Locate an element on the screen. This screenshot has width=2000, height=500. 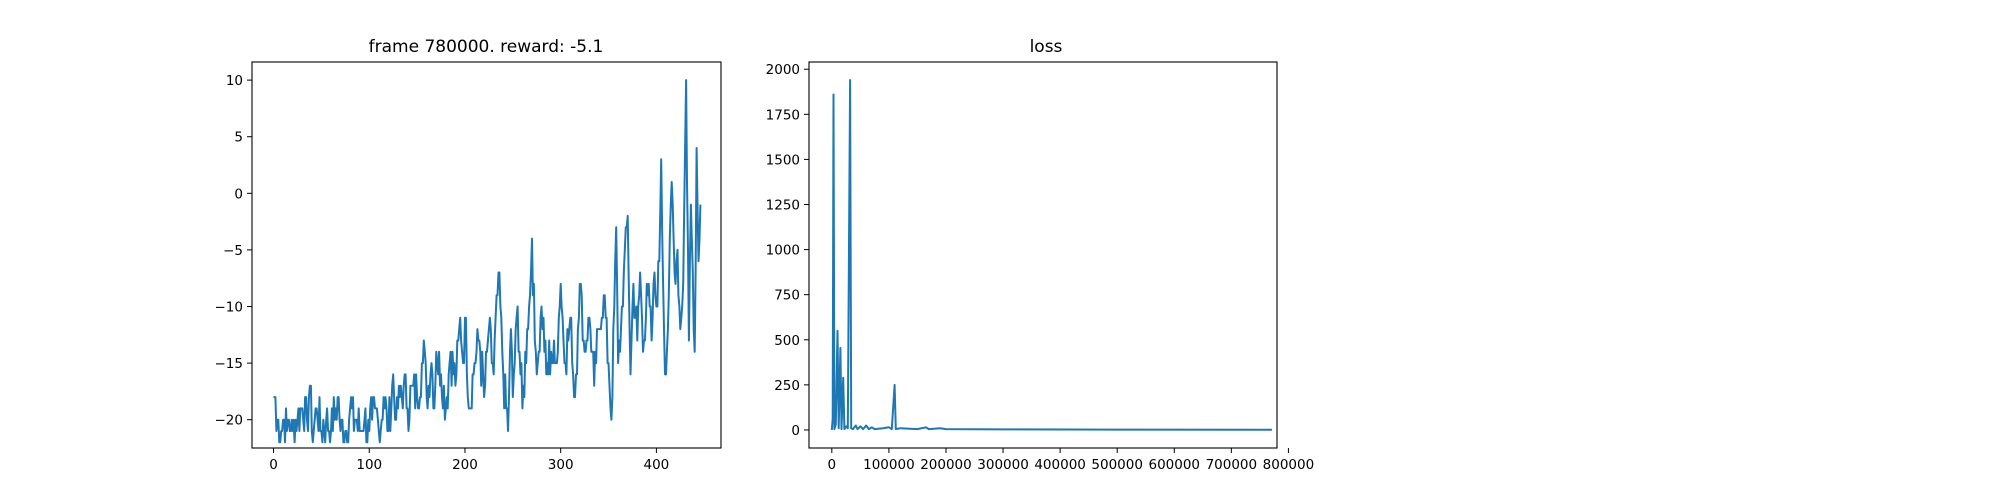
x-tick-label: 400 is located at coordinates (657, 465).